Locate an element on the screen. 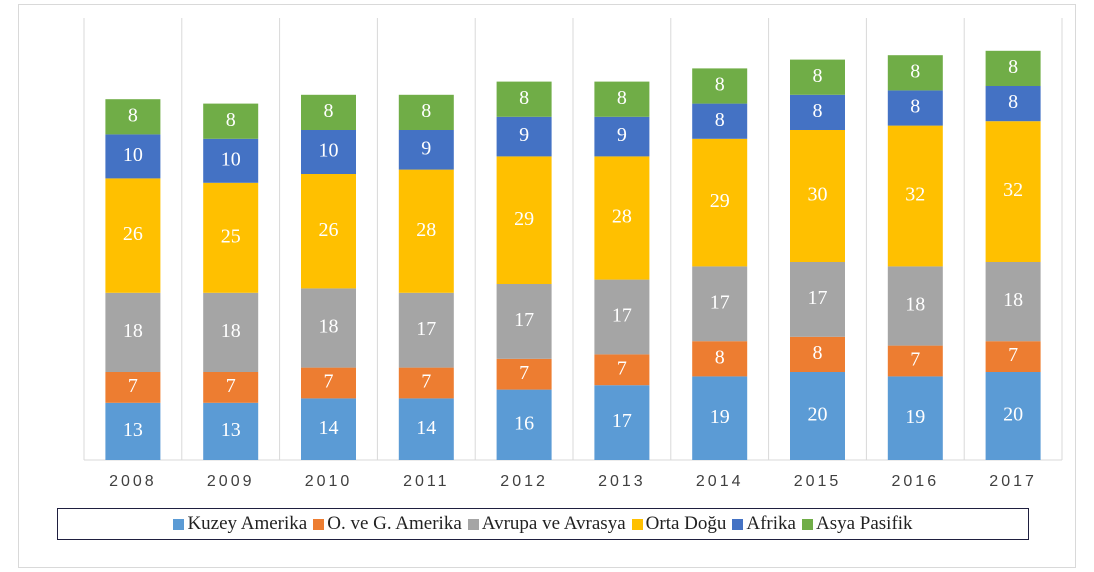 This screenshot has height=572, width=1094. x-tick-label: 2012 is located at coordinates (524, 481).